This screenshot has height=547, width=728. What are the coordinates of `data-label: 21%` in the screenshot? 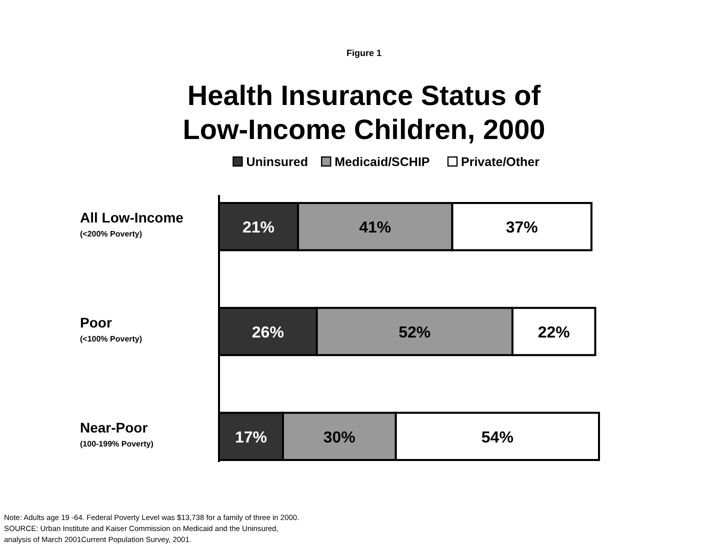 It's located at (258, 228).